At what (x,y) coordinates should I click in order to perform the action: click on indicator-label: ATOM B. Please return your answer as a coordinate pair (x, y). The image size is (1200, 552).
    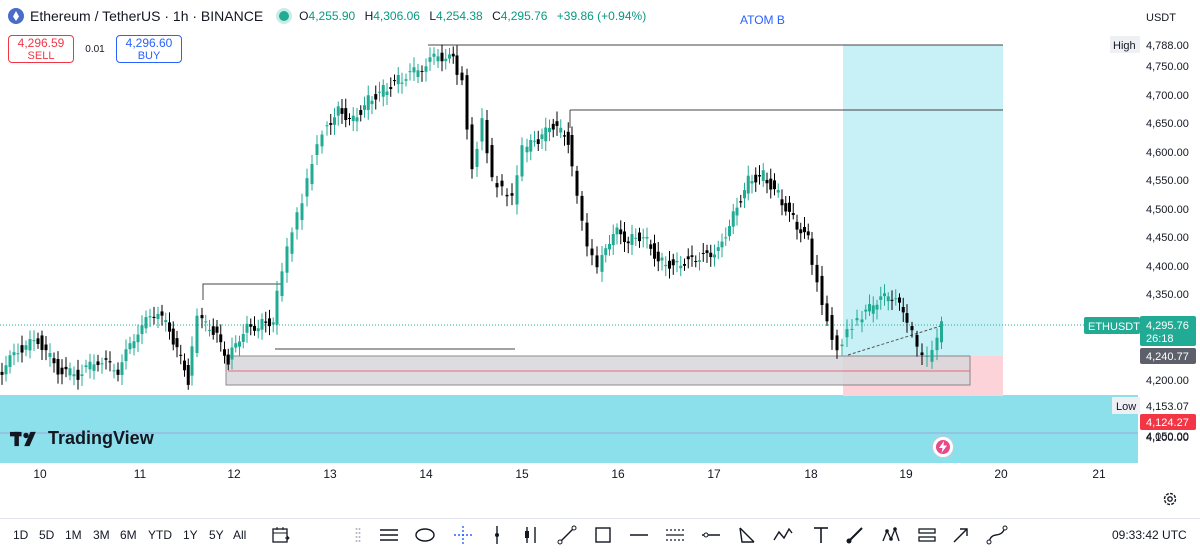
    Looking at the image, I should click on (762, 20).